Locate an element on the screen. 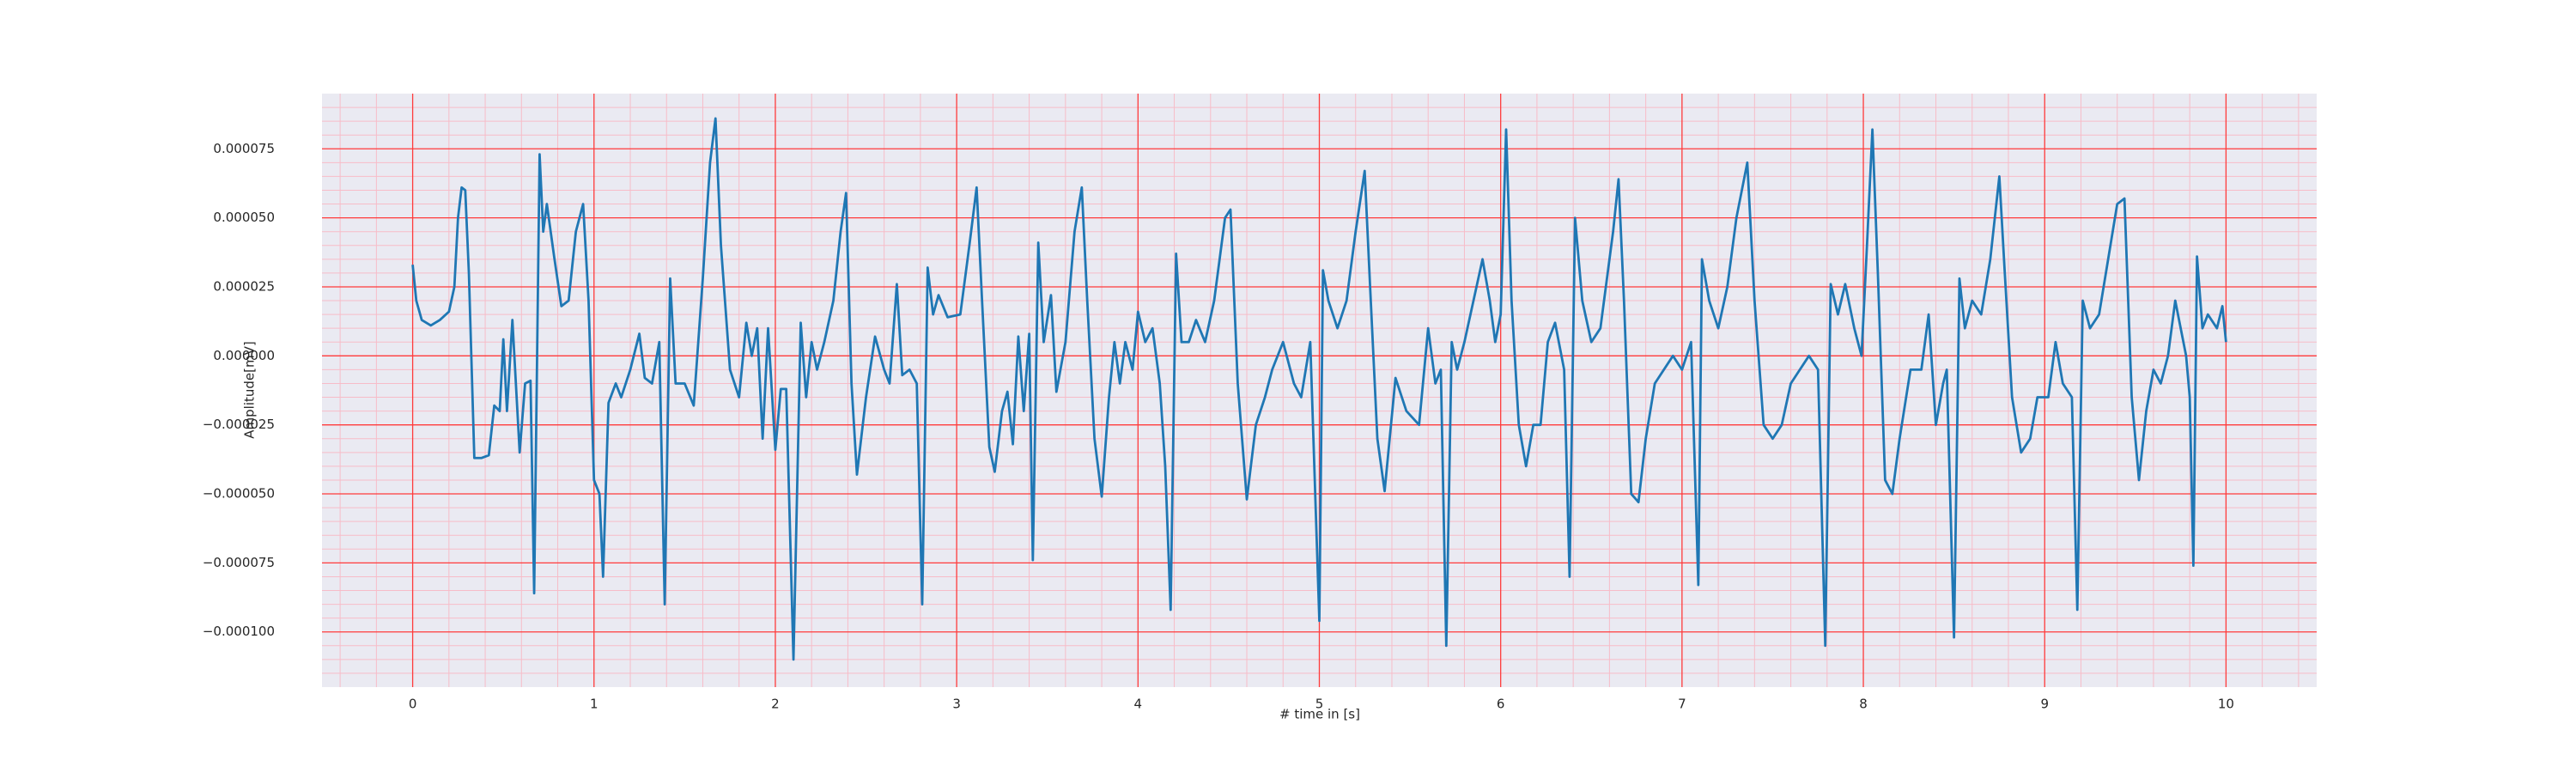 This screenshot has height=773, width=2576. y-tick-label: 0.000050 is located at coordinates (244, 217).